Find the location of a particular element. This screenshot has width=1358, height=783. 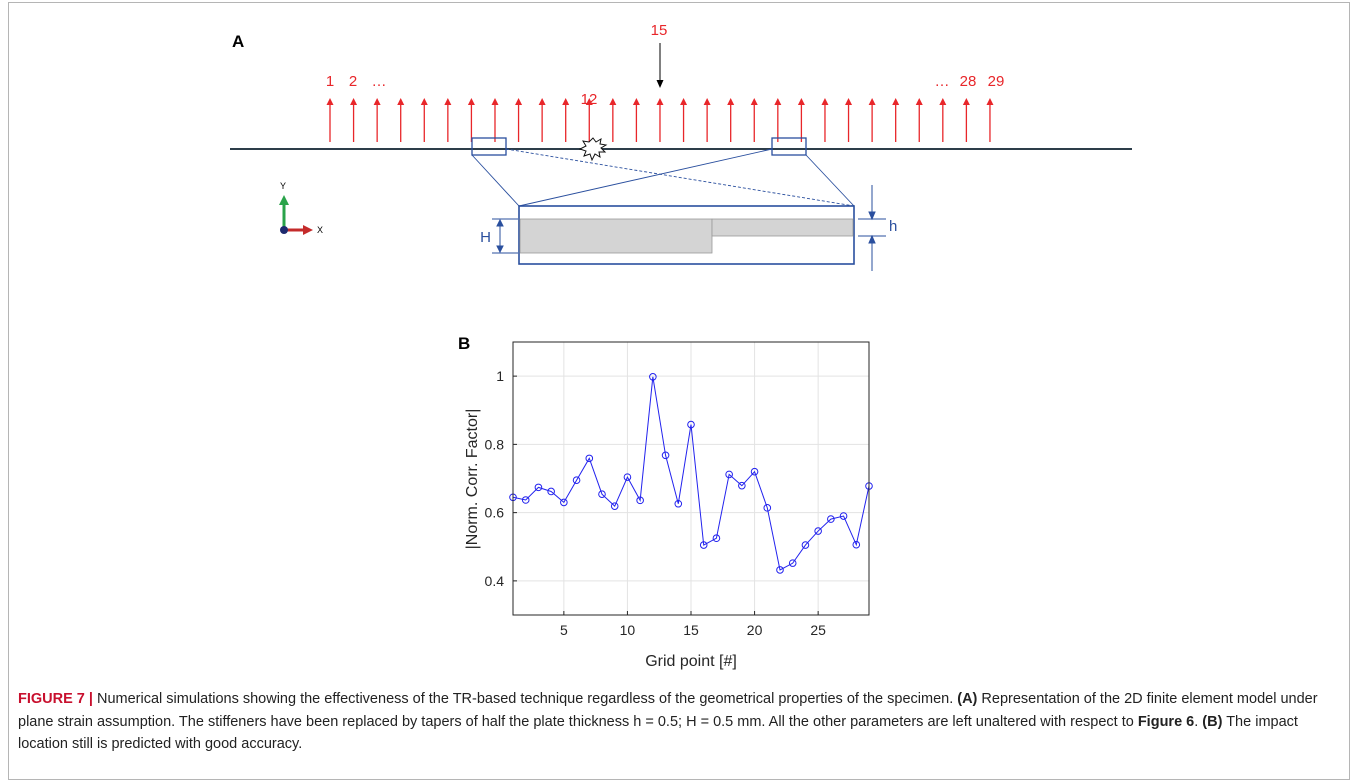

dimension-small-thickness is located at coordinates (872, 228).